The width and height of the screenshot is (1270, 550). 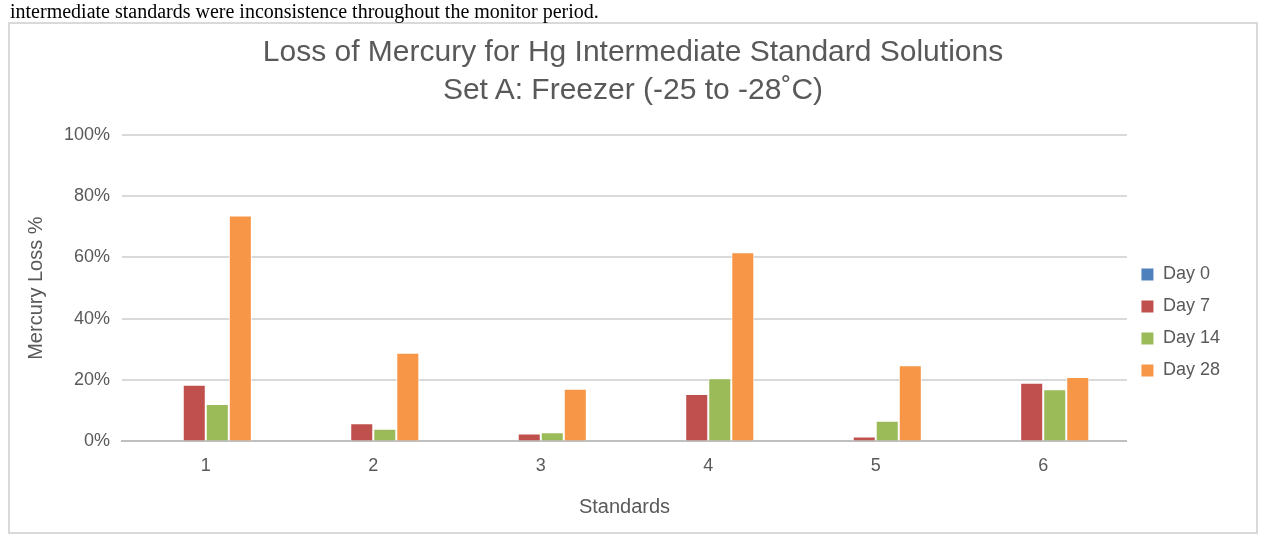 I want to click on chart-title: Loss of Mercury for Hg Intermediate Standard Solutions Set A: Freezer (-25 to -28˚C), so click(x=633, y=70).